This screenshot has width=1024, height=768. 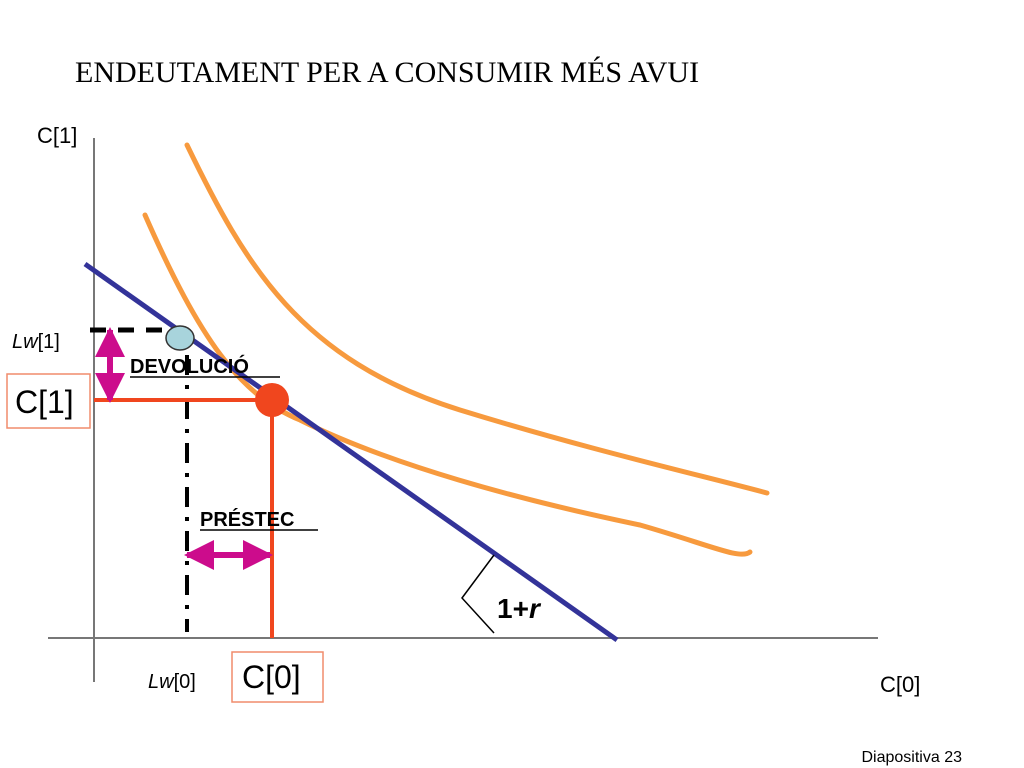 I want to click on slide-number: Diapositiva 23, so click(x=912, y=757).